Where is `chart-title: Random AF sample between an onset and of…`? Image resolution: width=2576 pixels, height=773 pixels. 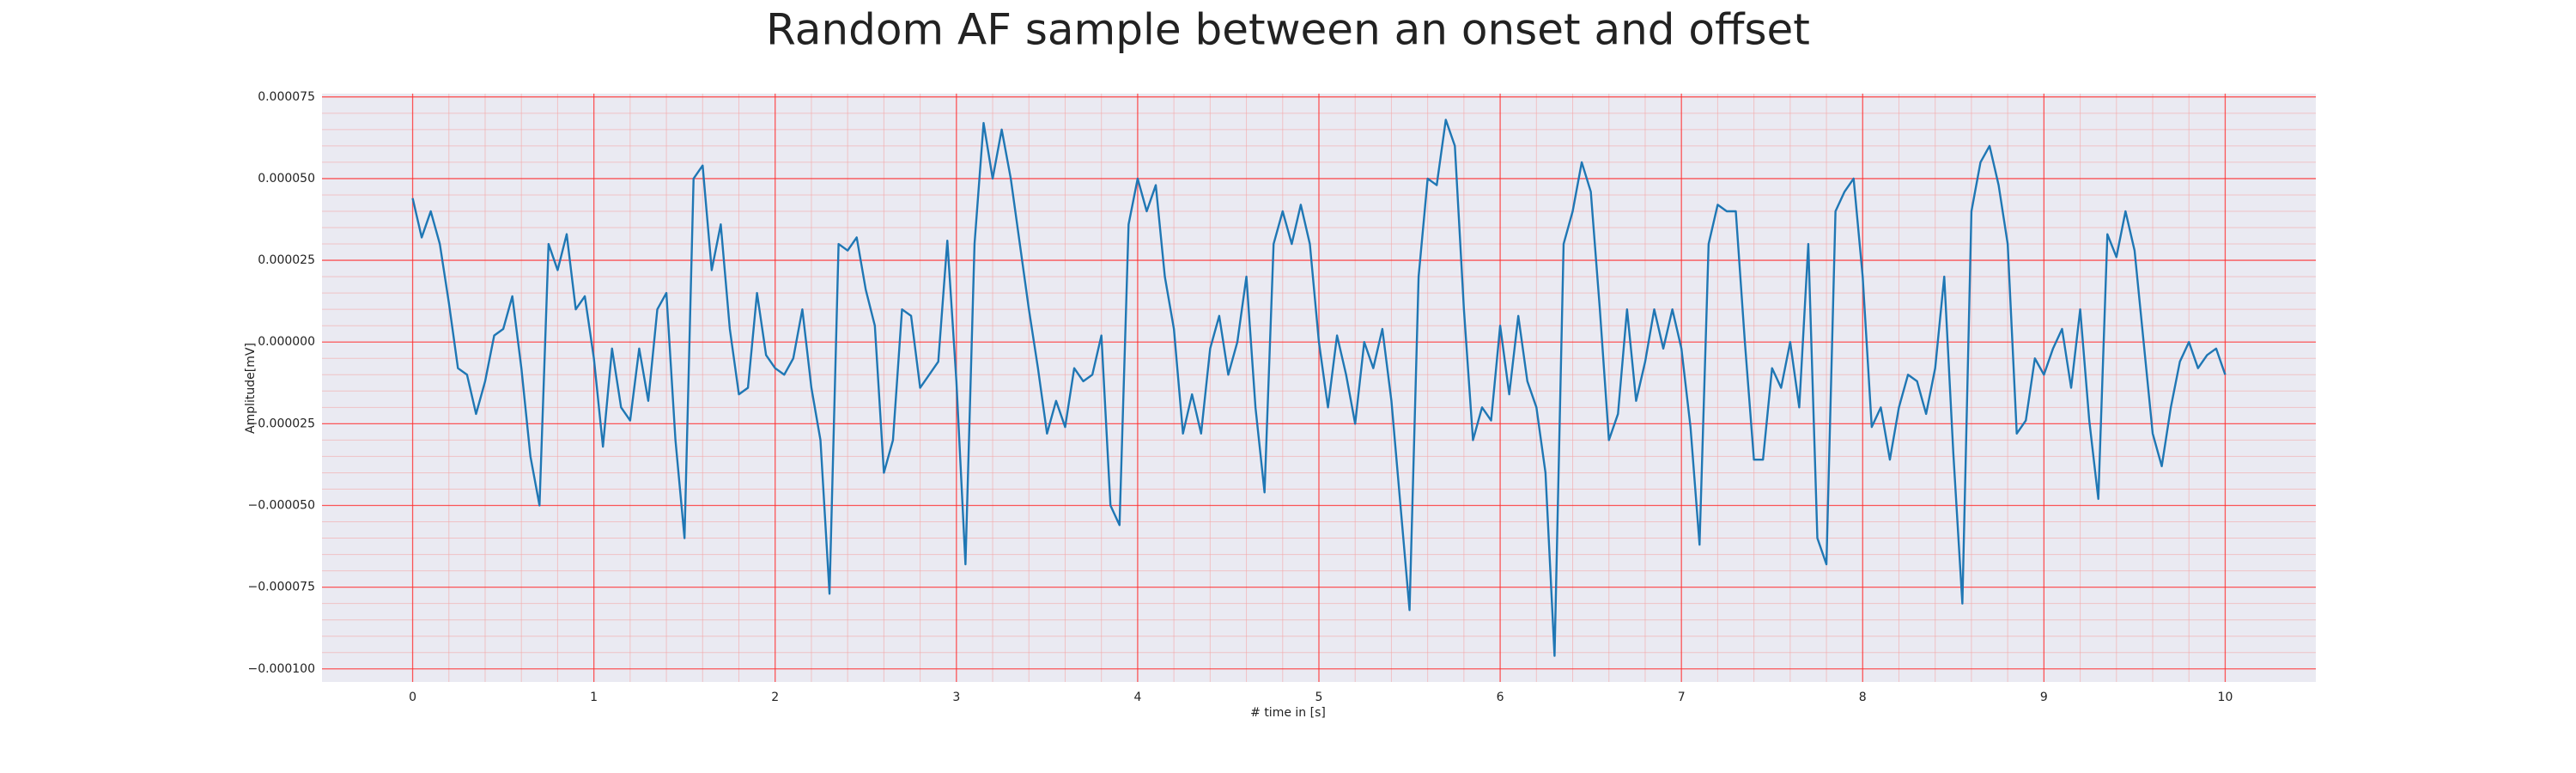
chart-title: Random AF sample between an onset and of… is located at coordinates (1288, 30).